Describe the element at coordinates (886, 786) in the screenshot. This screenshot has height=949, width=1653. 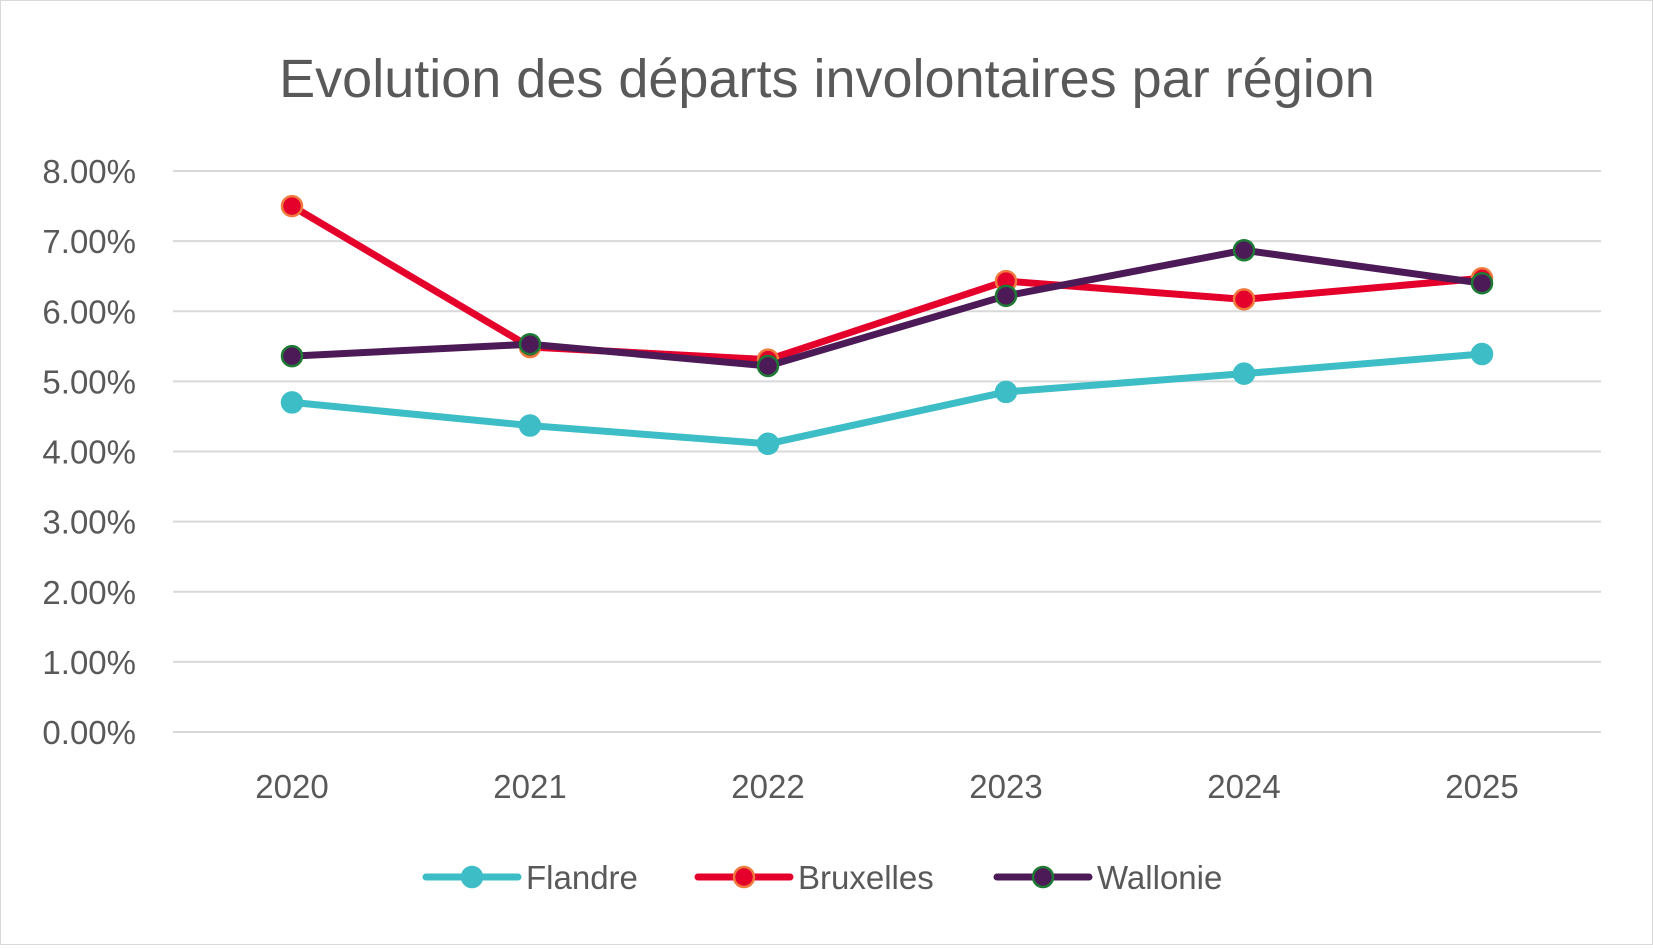
I see `x-axis-tick-labels: 2020 2021 2022 2023 2024 2025` at that location.